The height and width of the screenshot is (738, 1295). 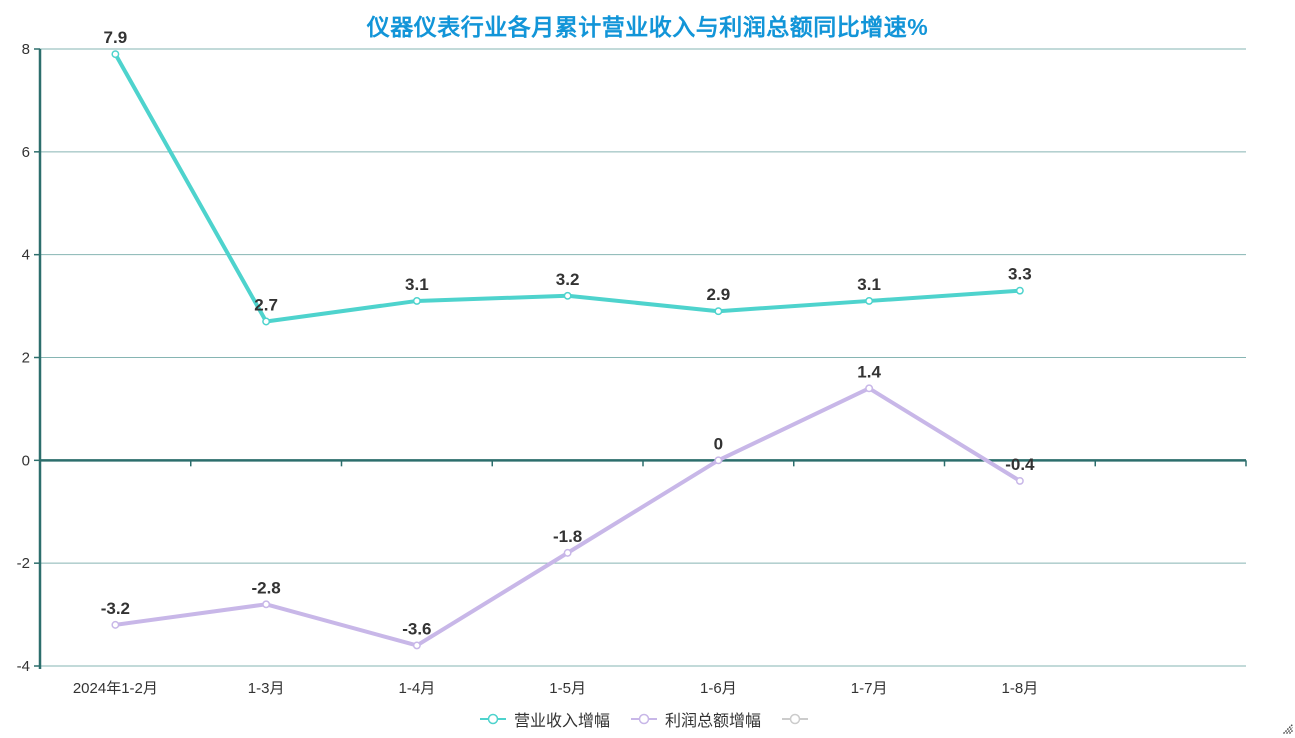 I want to click on x-axis-label: 1-7月, so click(x=869, y=688).